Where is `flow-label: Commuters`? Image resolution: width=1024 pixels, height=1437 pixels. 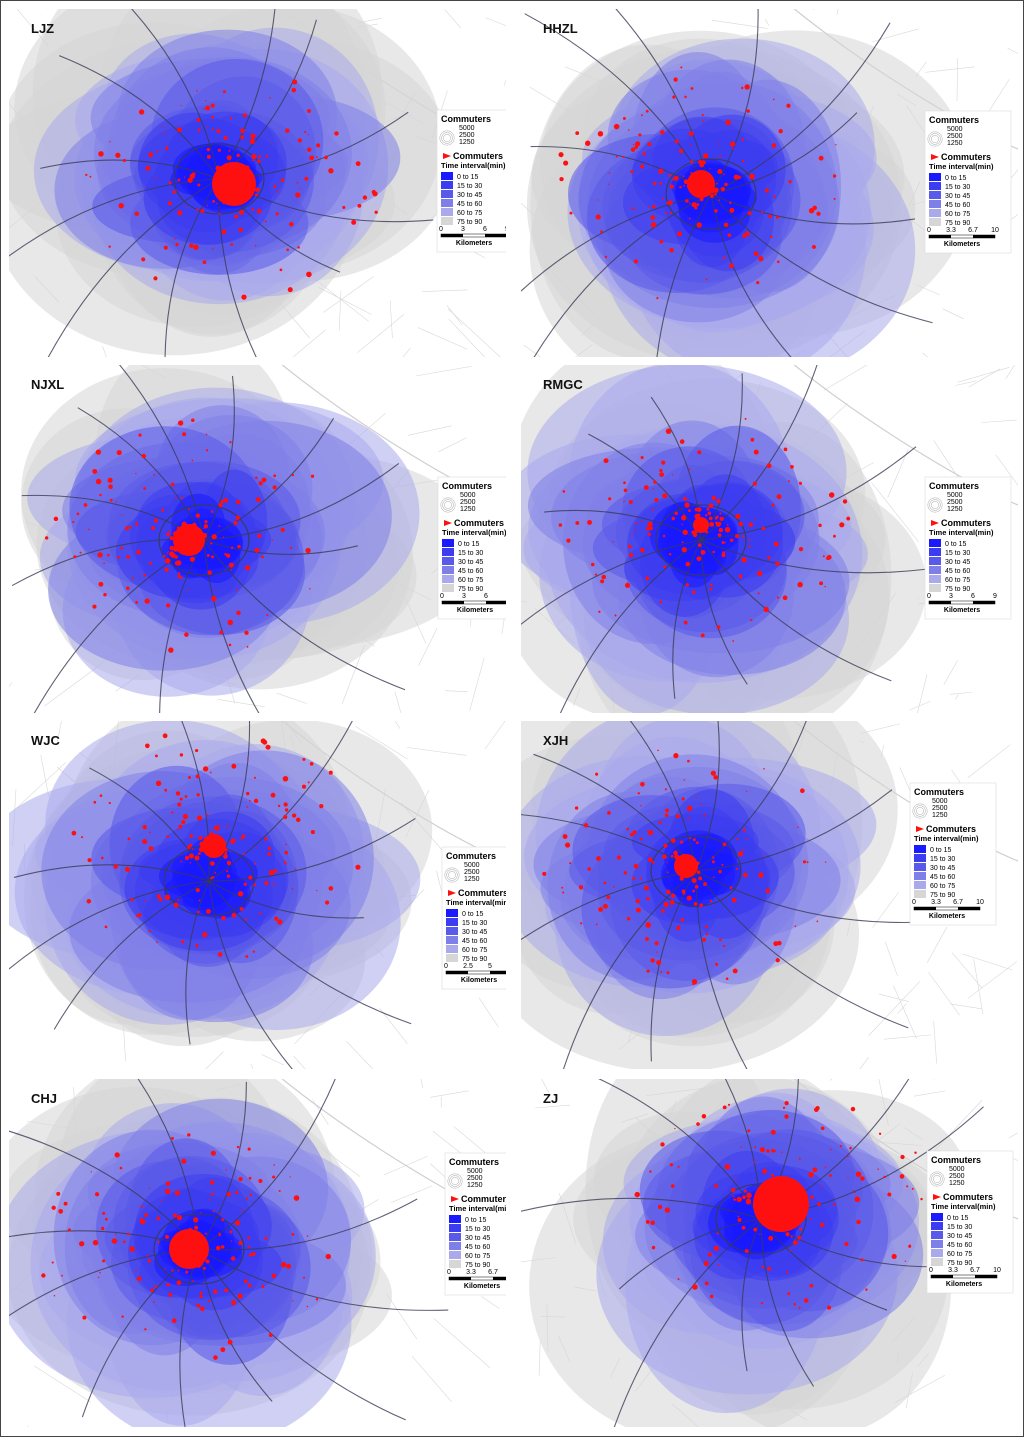
flow-label: Commuters is located at coordinates (479, 523).